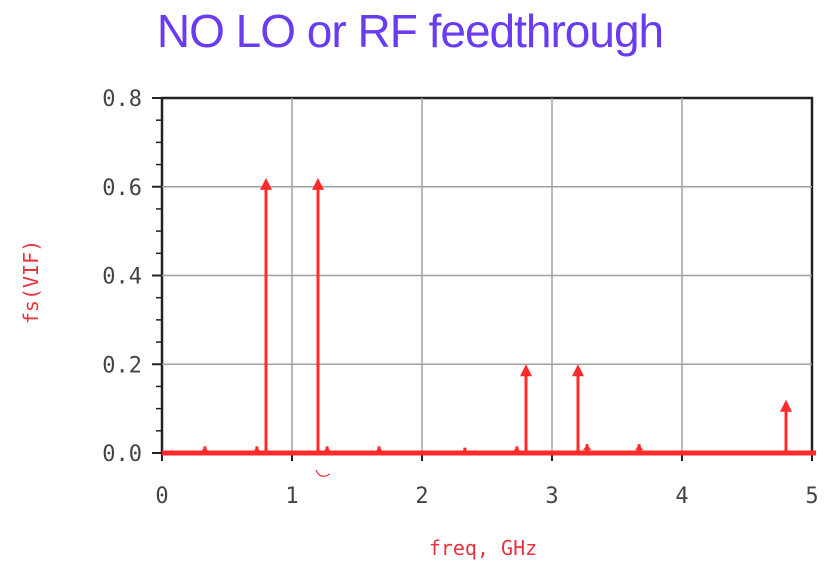  I want to click on x-tick-label: 4, so click(681, 496).